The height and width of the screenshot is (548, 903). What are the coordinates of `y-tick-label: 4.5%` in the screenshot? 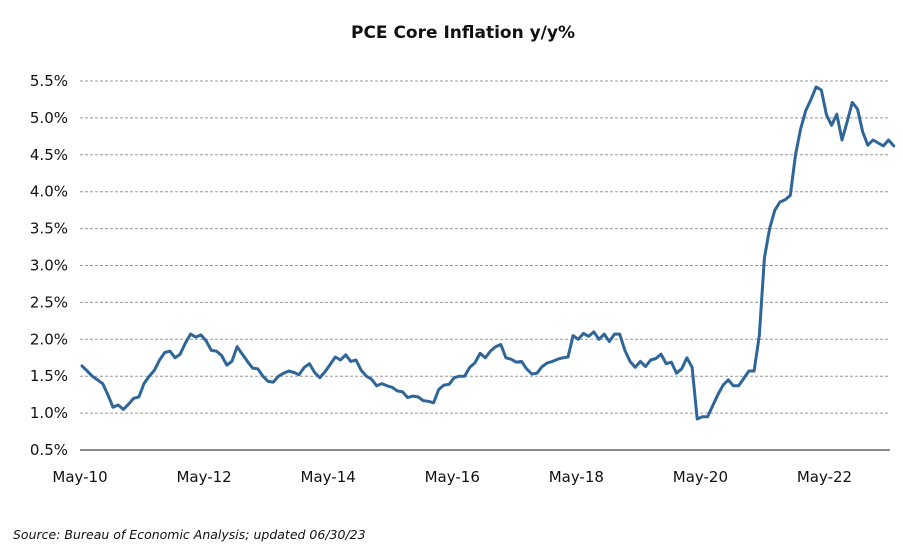 It's located at (49, 155).